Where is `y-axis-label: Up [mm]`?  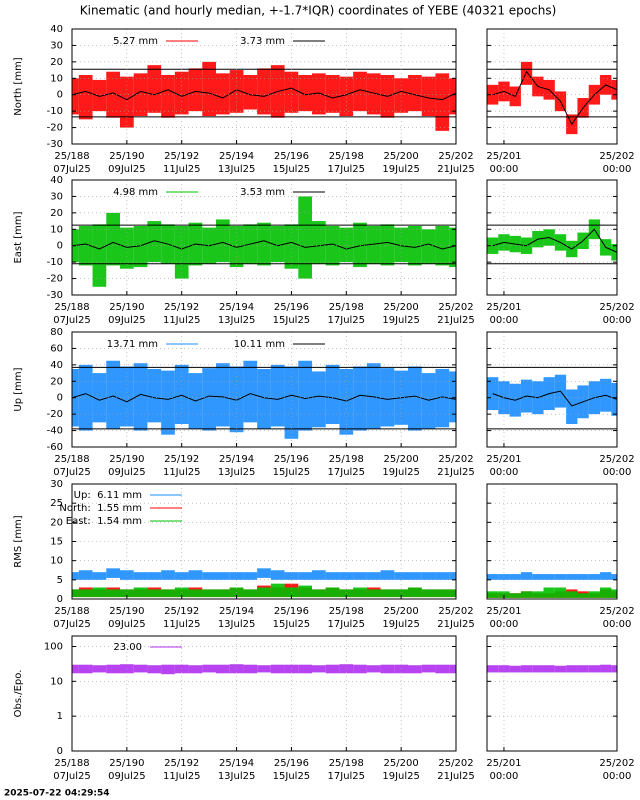
y-axis-label: Up [mm] is located at coordinates (18, 389).